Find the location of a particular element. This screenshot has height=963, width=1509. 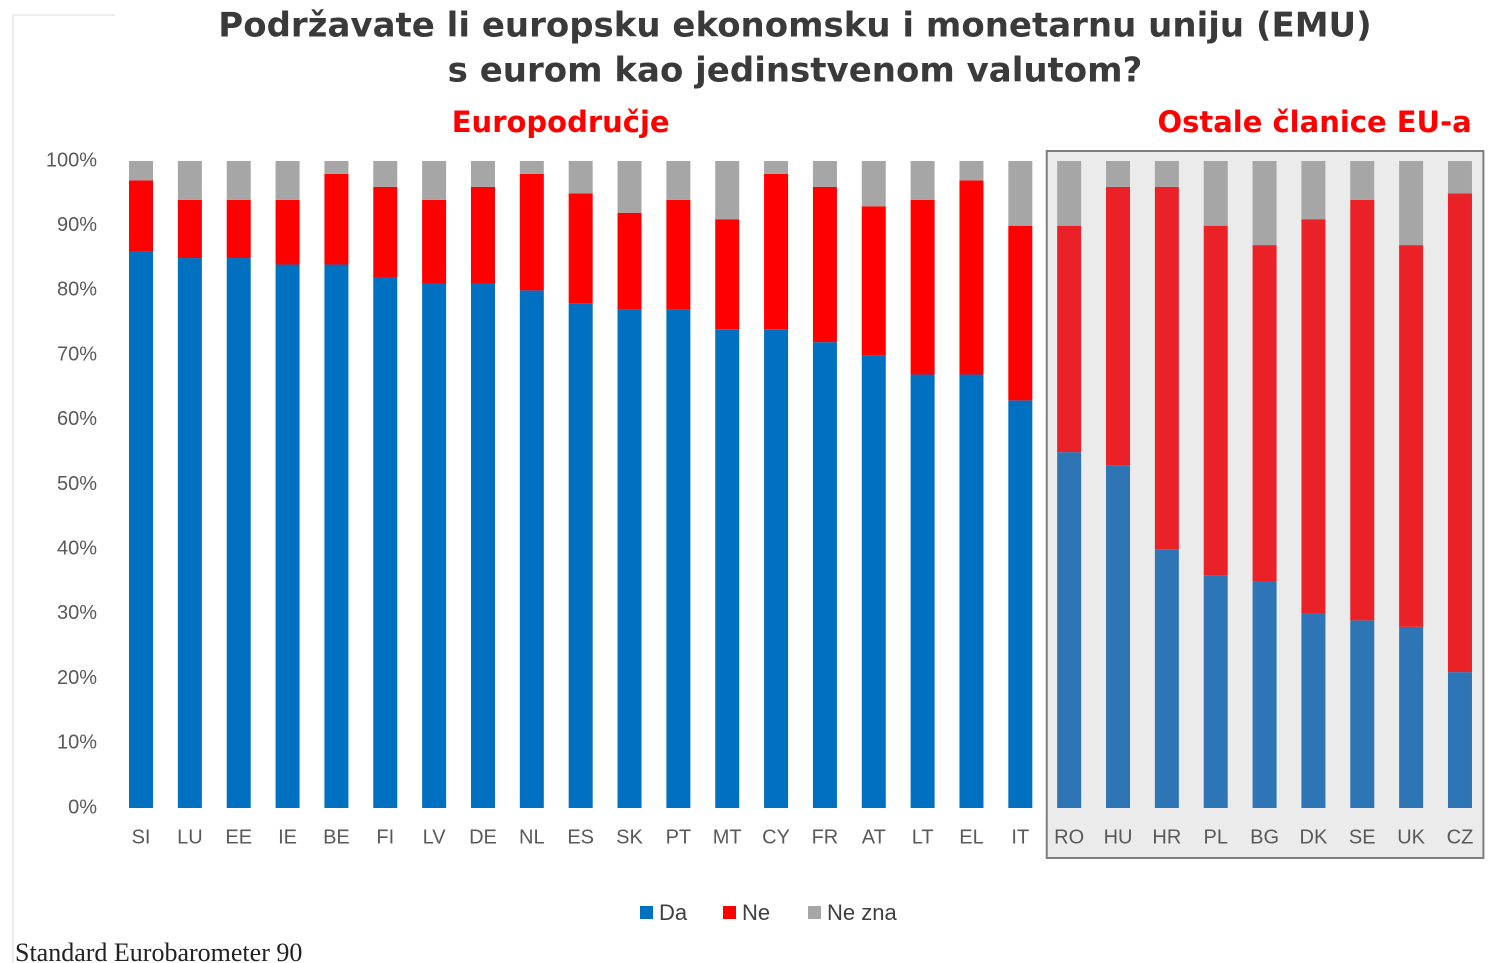

y-tick-label: 10% is located at coordinates (77, 743).